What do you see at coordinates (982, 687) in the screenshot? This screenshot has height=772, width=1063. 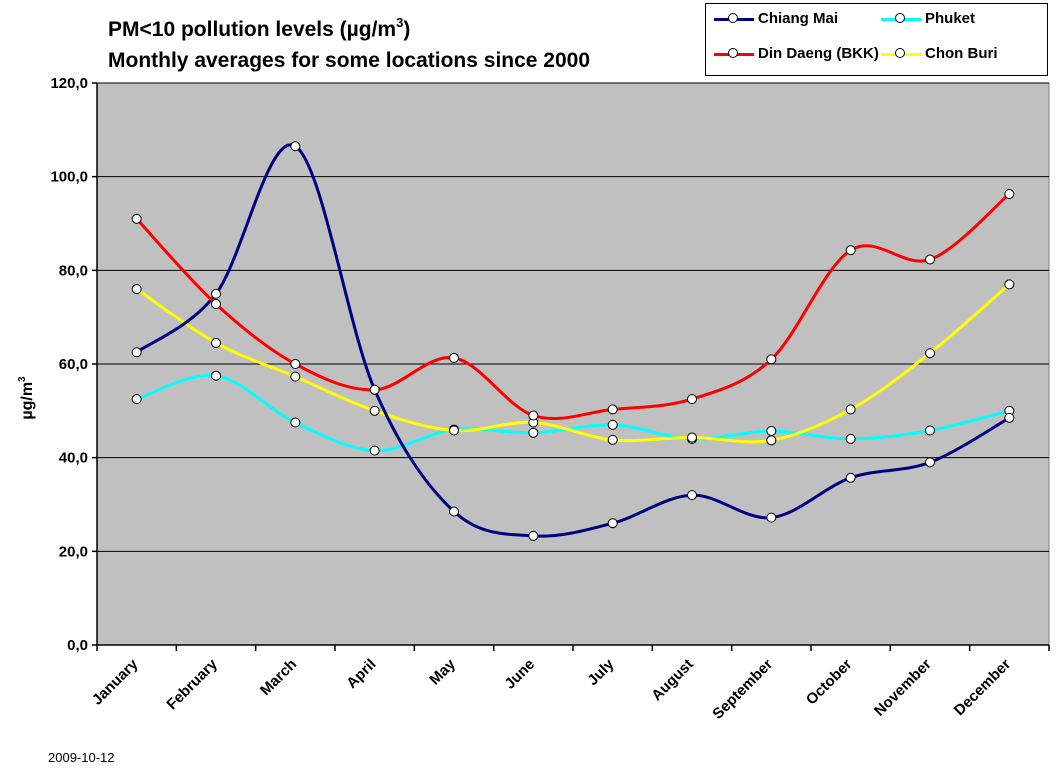 I see `x-tick-label: December` at bounding box center [982, 687].